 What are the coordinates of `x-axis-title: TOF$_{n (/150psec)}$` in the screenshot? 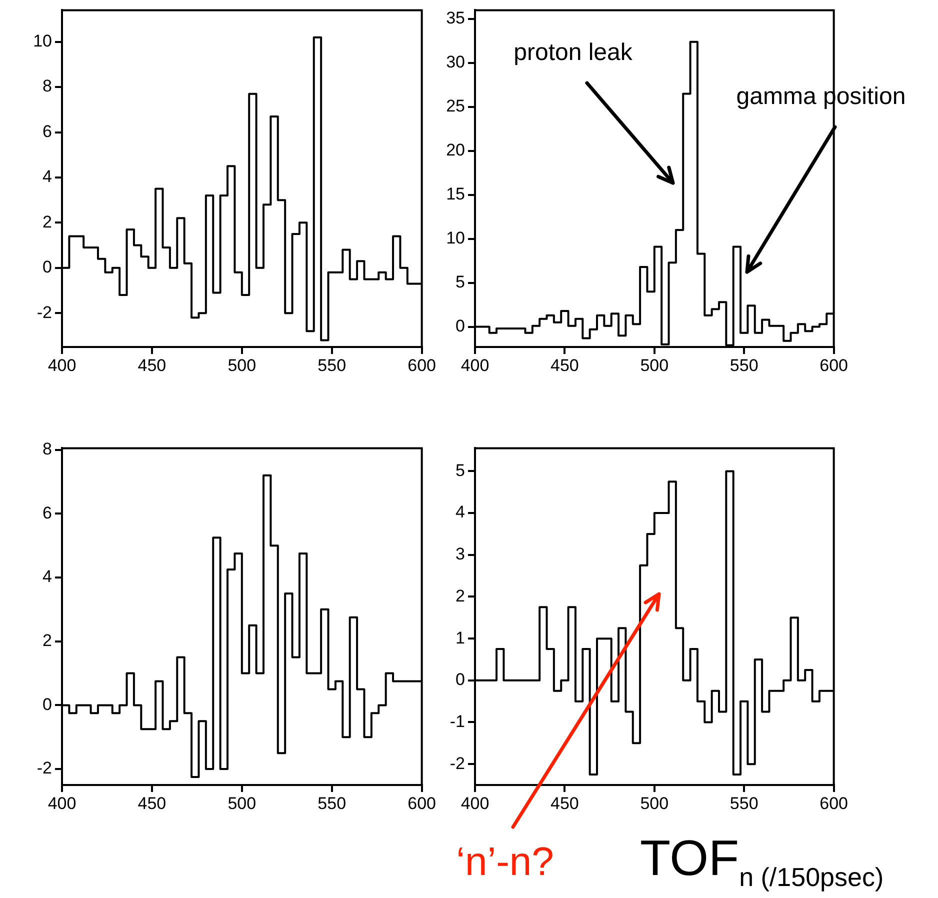 It's located at (762, 861).